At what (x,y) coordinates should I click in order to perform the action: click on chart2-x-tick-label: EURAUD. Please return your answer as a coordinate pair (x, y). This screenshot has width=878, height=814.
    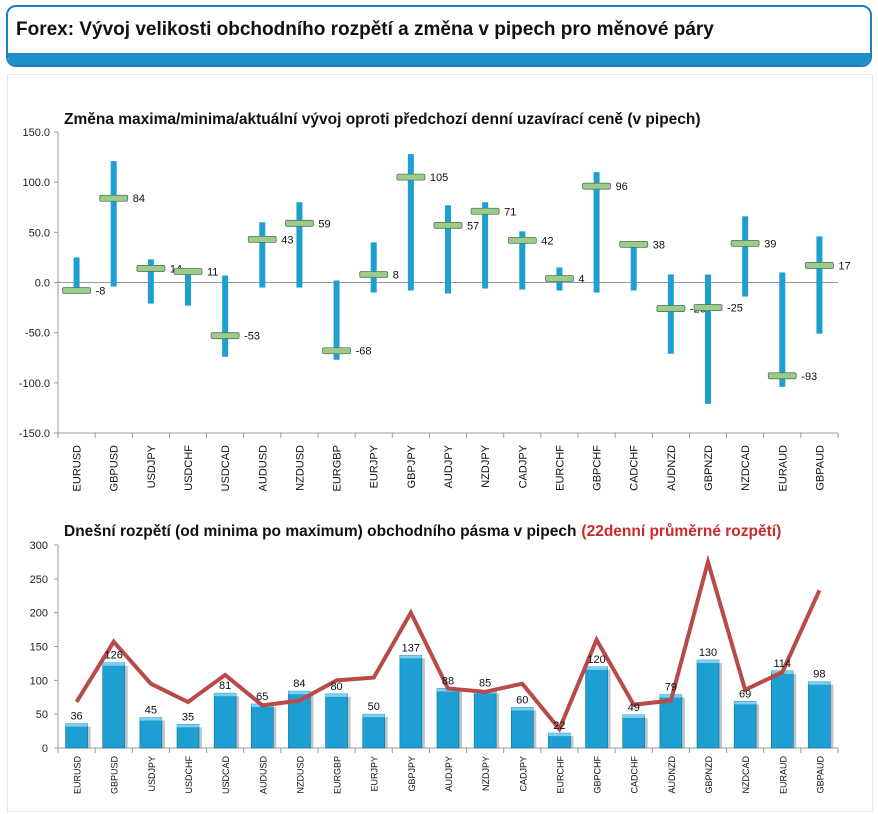
    Looking at the image, I should click on (783, 775).